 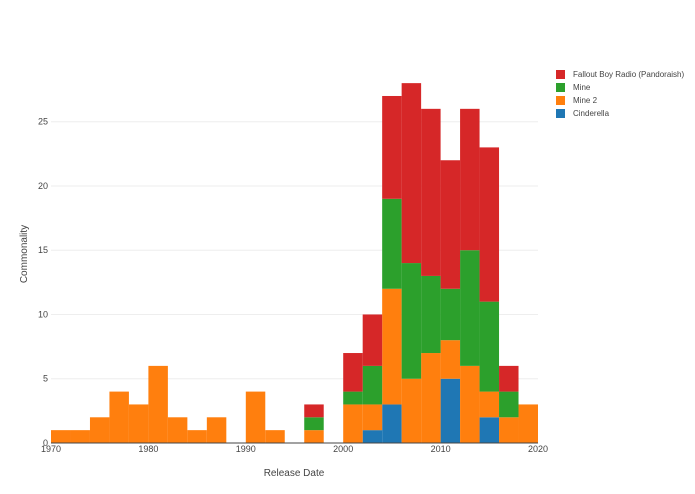 What do you see at coordinates (343, 449) in the screenshot?
I see `x-tick-label: 2000` at bounding box center [343, 449].